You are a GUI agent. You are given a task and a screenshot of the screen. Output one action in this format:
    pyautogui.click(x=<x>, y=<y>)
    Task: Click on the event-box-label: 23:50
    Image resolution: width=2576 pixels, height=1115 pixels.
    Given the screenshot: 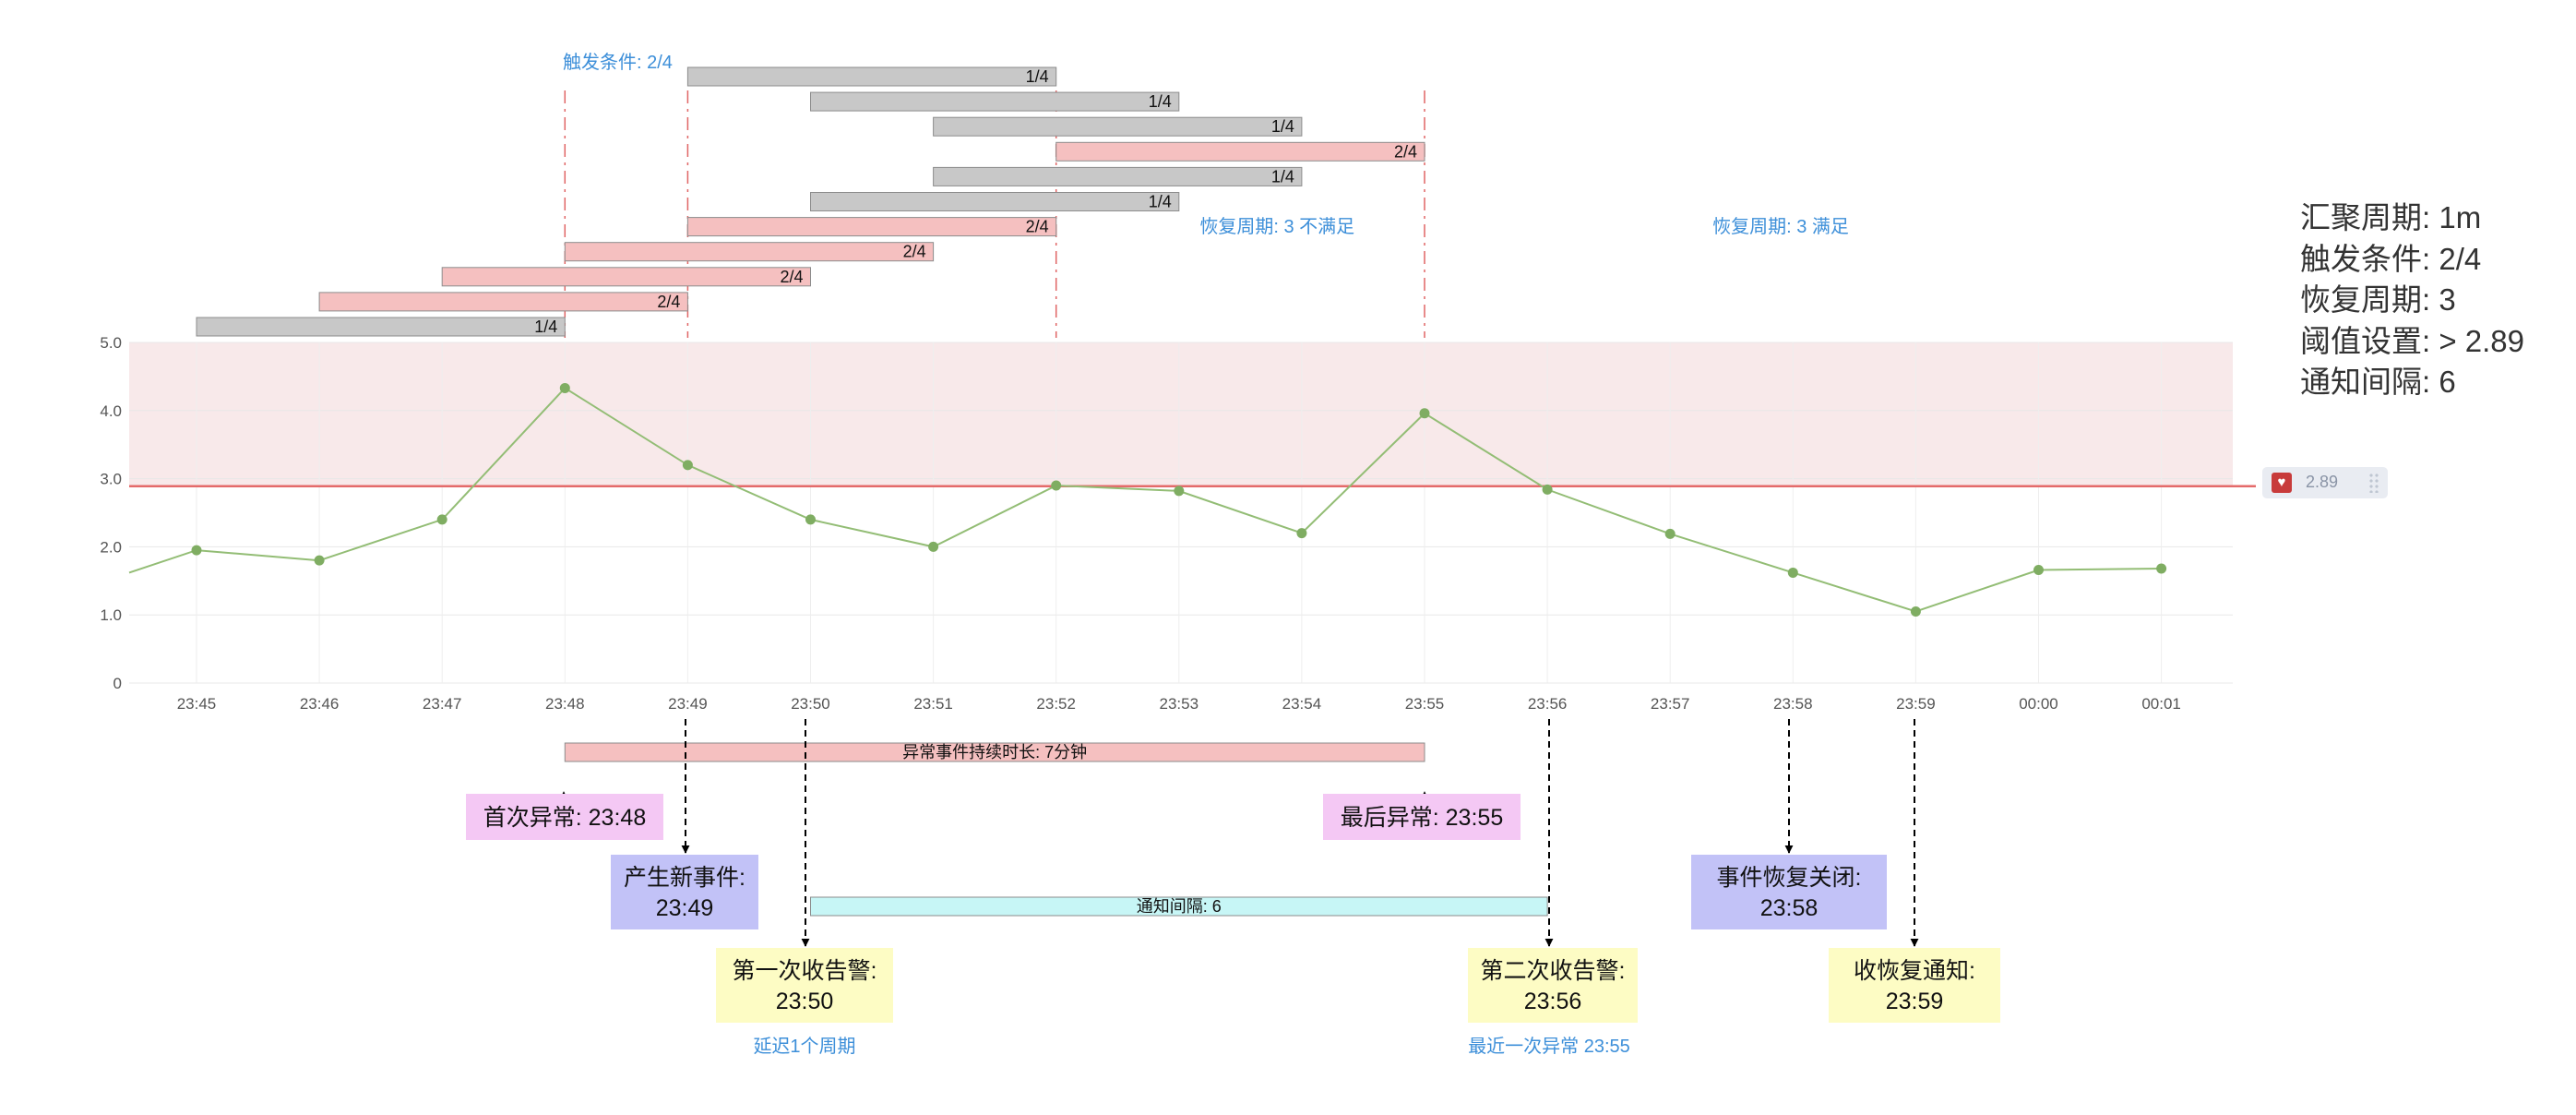 What is the action you would take?
    pyautogui.click(x=805, y=1001)
    